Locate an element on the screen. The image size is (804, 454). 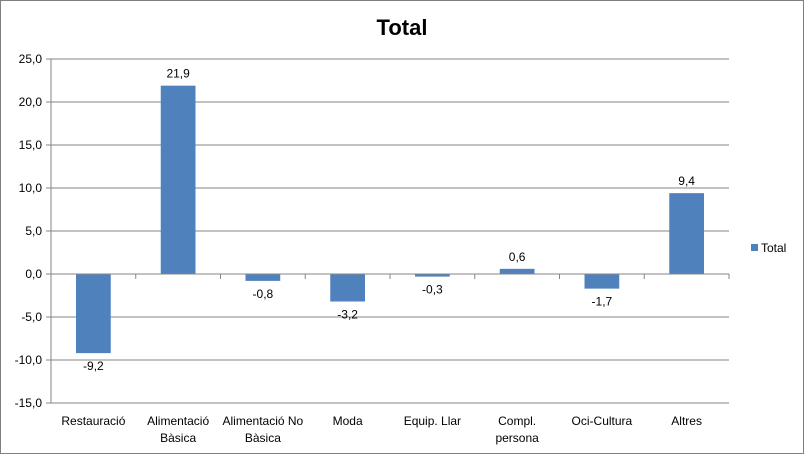
y-tick-label: 20,0 is located at coordinates (31, 102).